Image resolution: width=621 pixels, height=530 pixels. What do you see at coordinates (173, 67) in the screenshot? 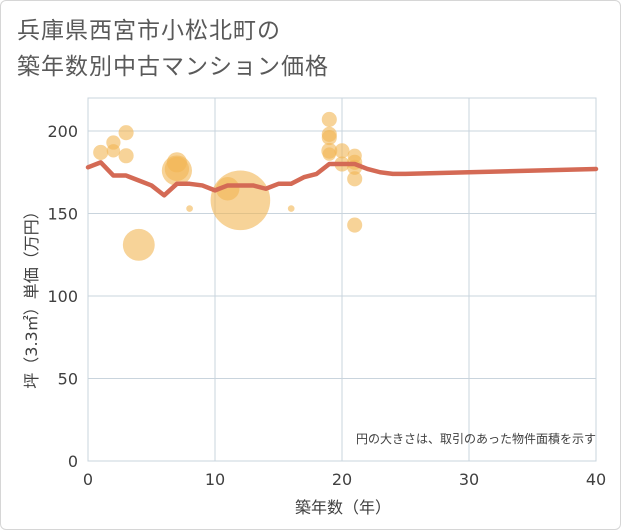
I see `chart-title-line-2: 築年数別中古マンション価格` at bounding box center [173, 67].